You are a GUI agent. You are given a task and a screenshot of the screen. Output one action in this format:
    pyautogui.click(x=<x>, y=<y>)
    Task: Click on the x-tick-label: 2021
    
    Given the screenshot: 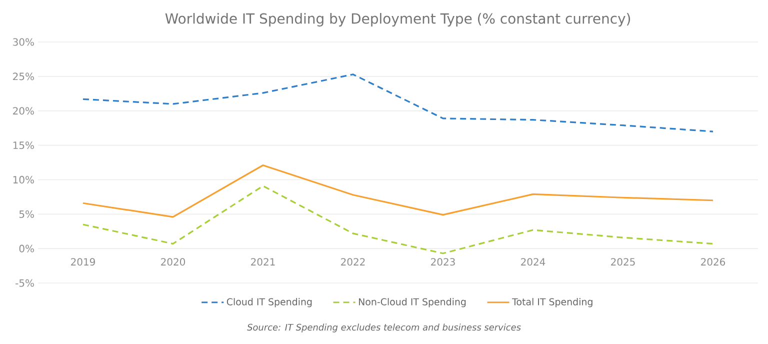 What is the action you would take?
    pyautogui.click(x=263, y=262)
    